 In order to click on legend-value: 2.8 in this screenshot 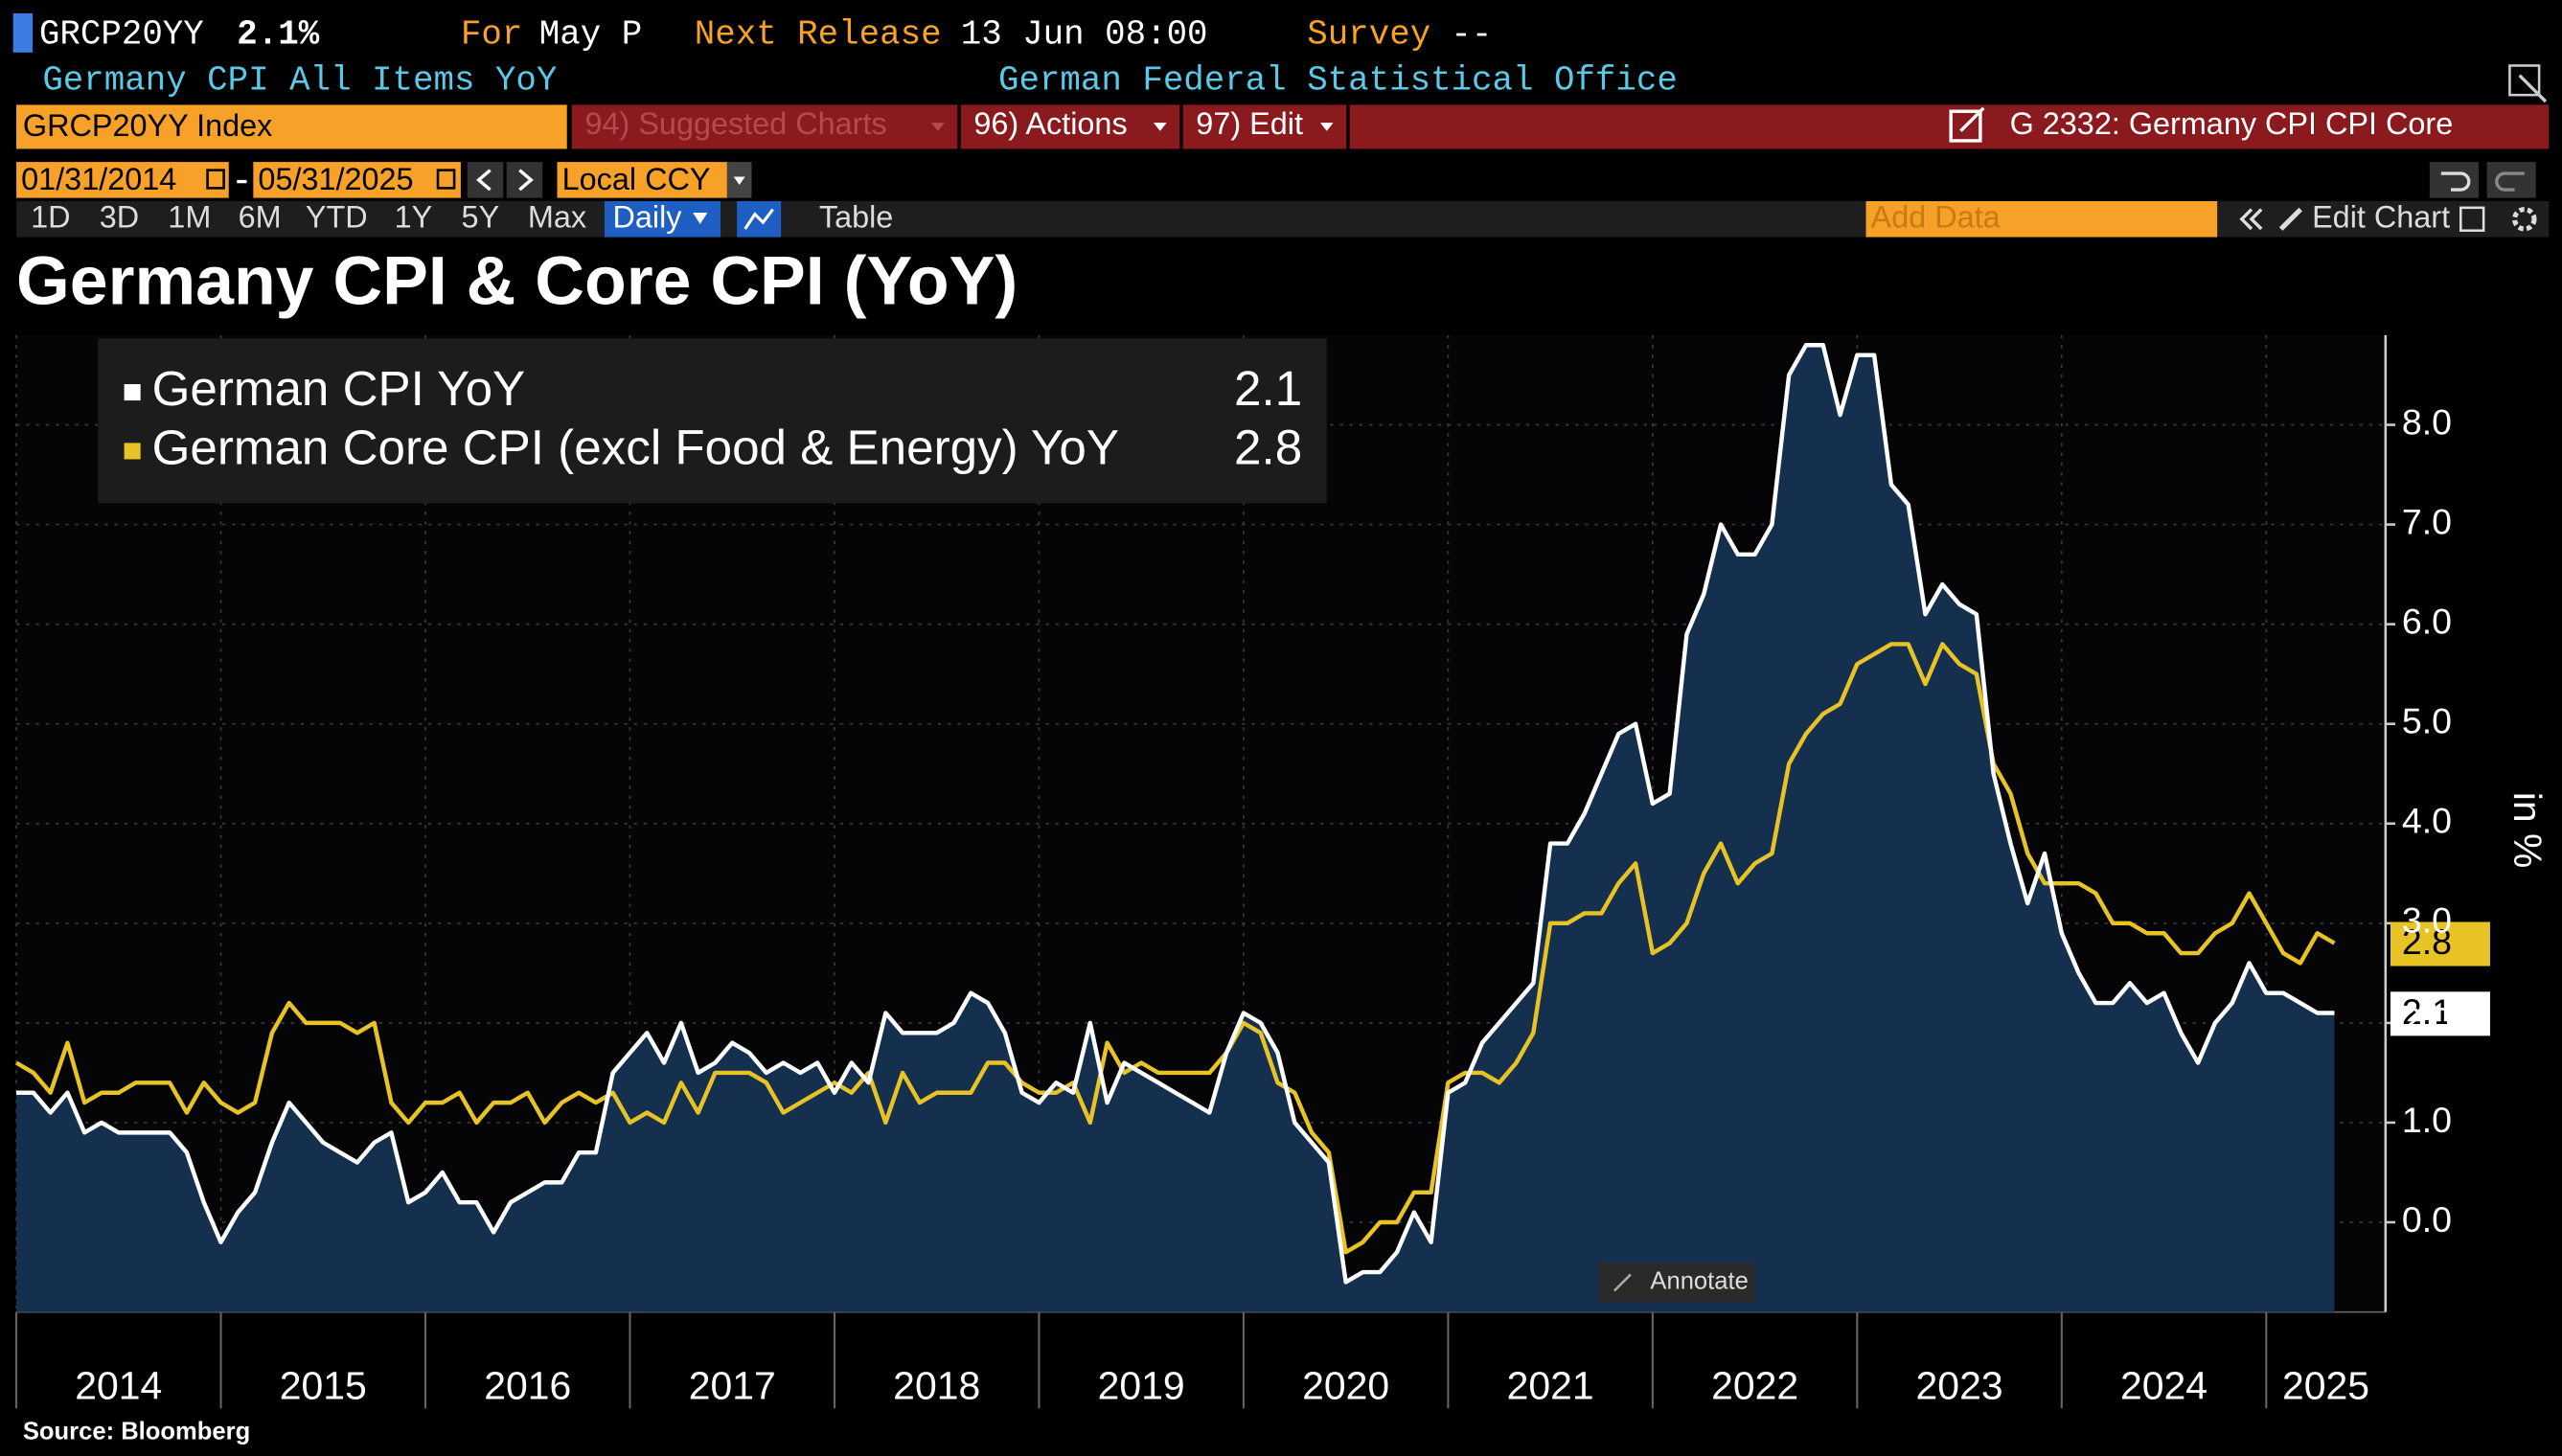, I will do `click(1268, 447)`.